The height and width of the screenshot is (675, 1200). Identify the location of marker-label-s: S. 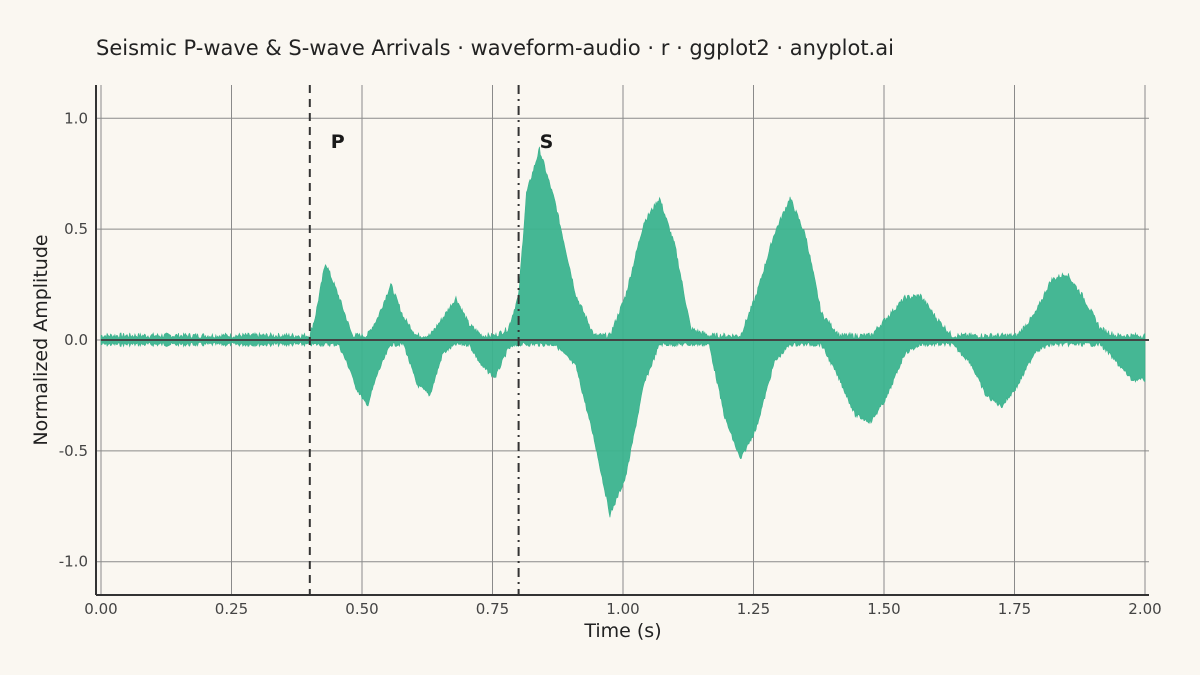
(547, 142).